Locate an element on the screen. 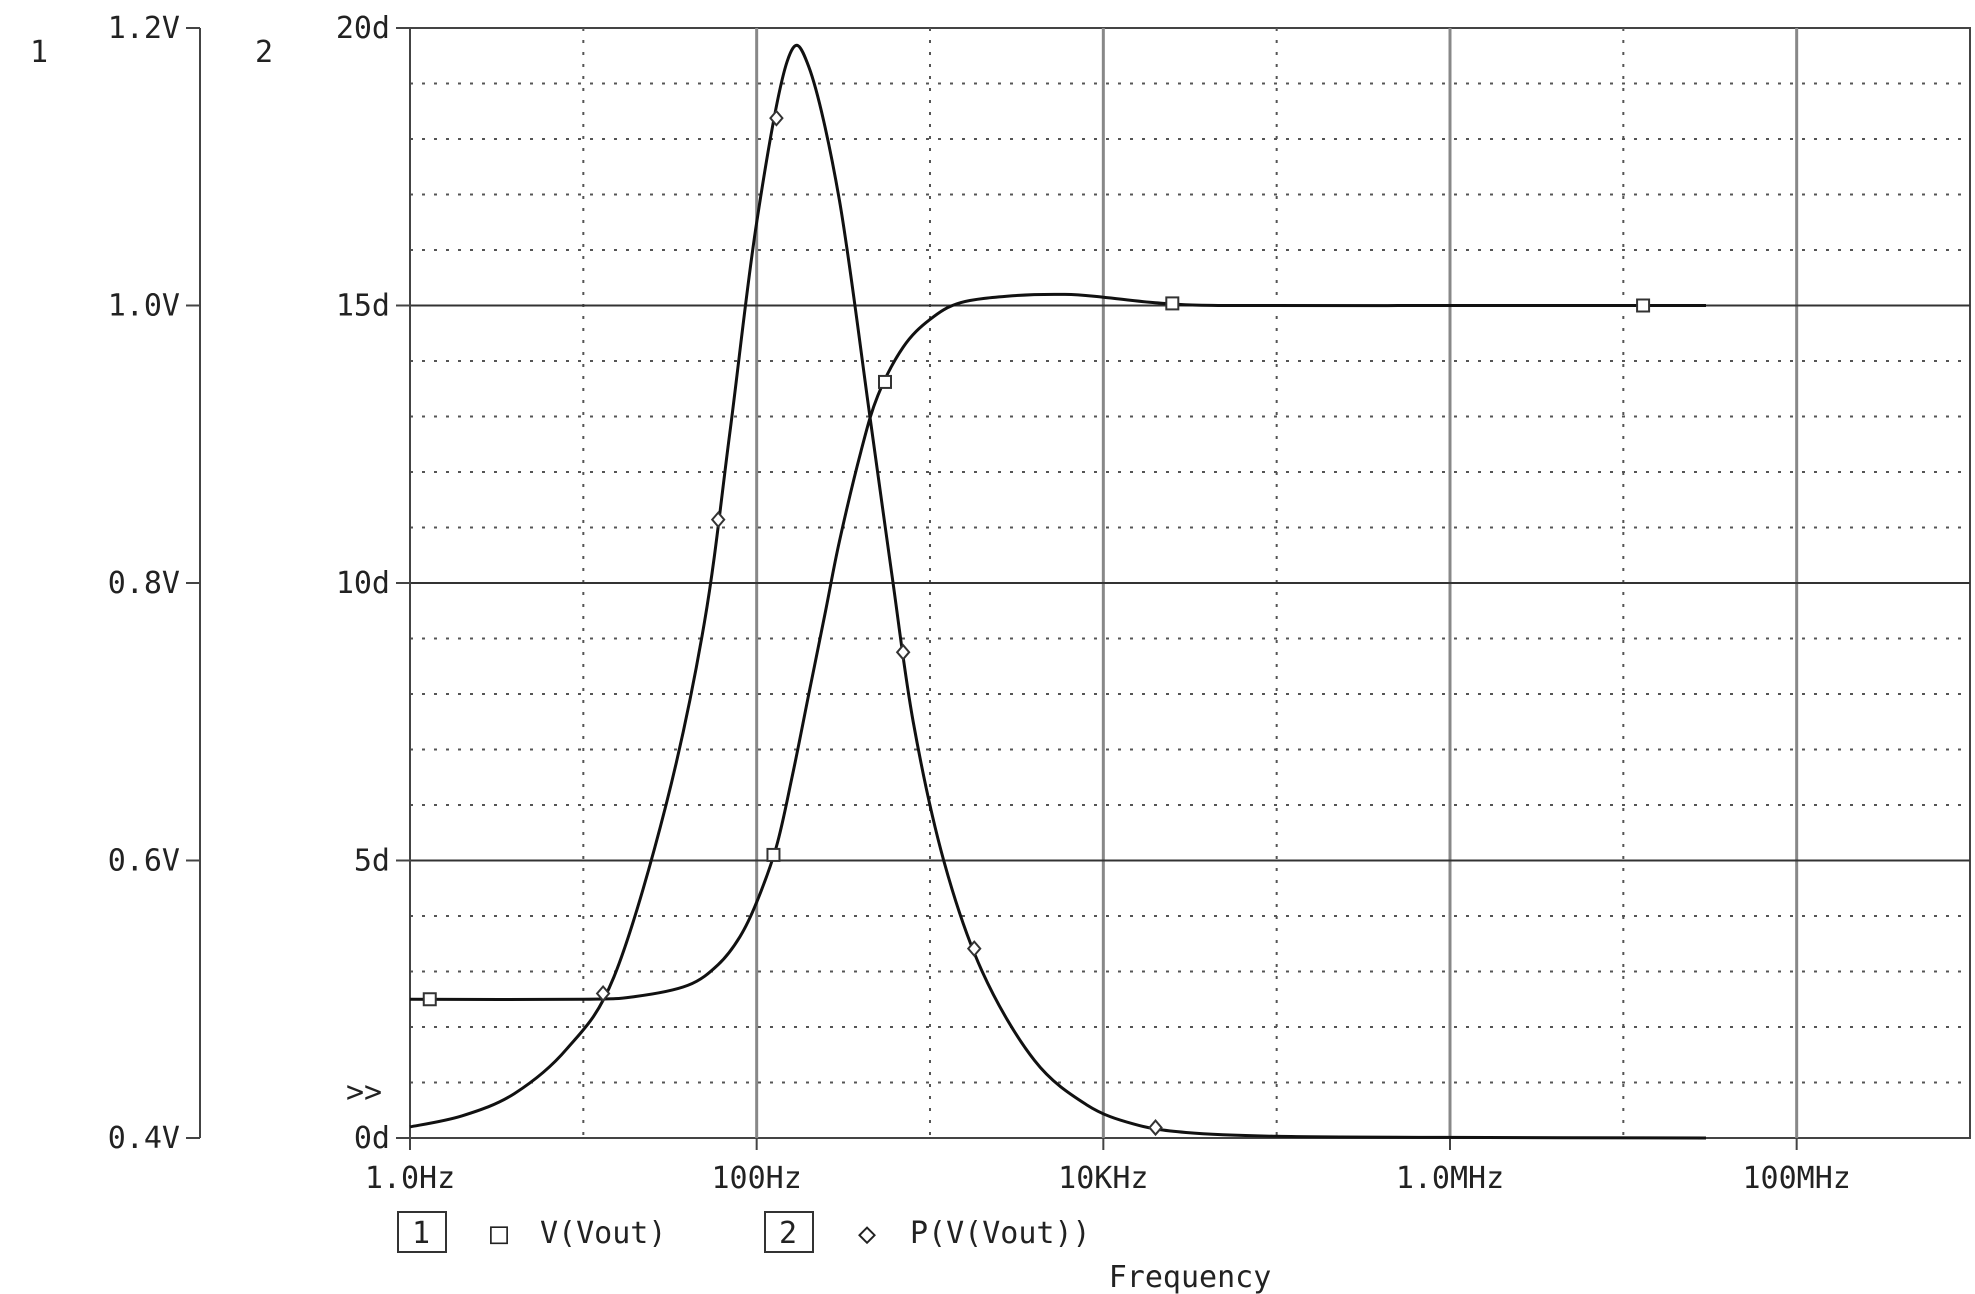 Image resolution: width=1975 pixels, height=1294 pixels. x-tick-label: 1.0MHz is located at coordinates (1450, 1178).